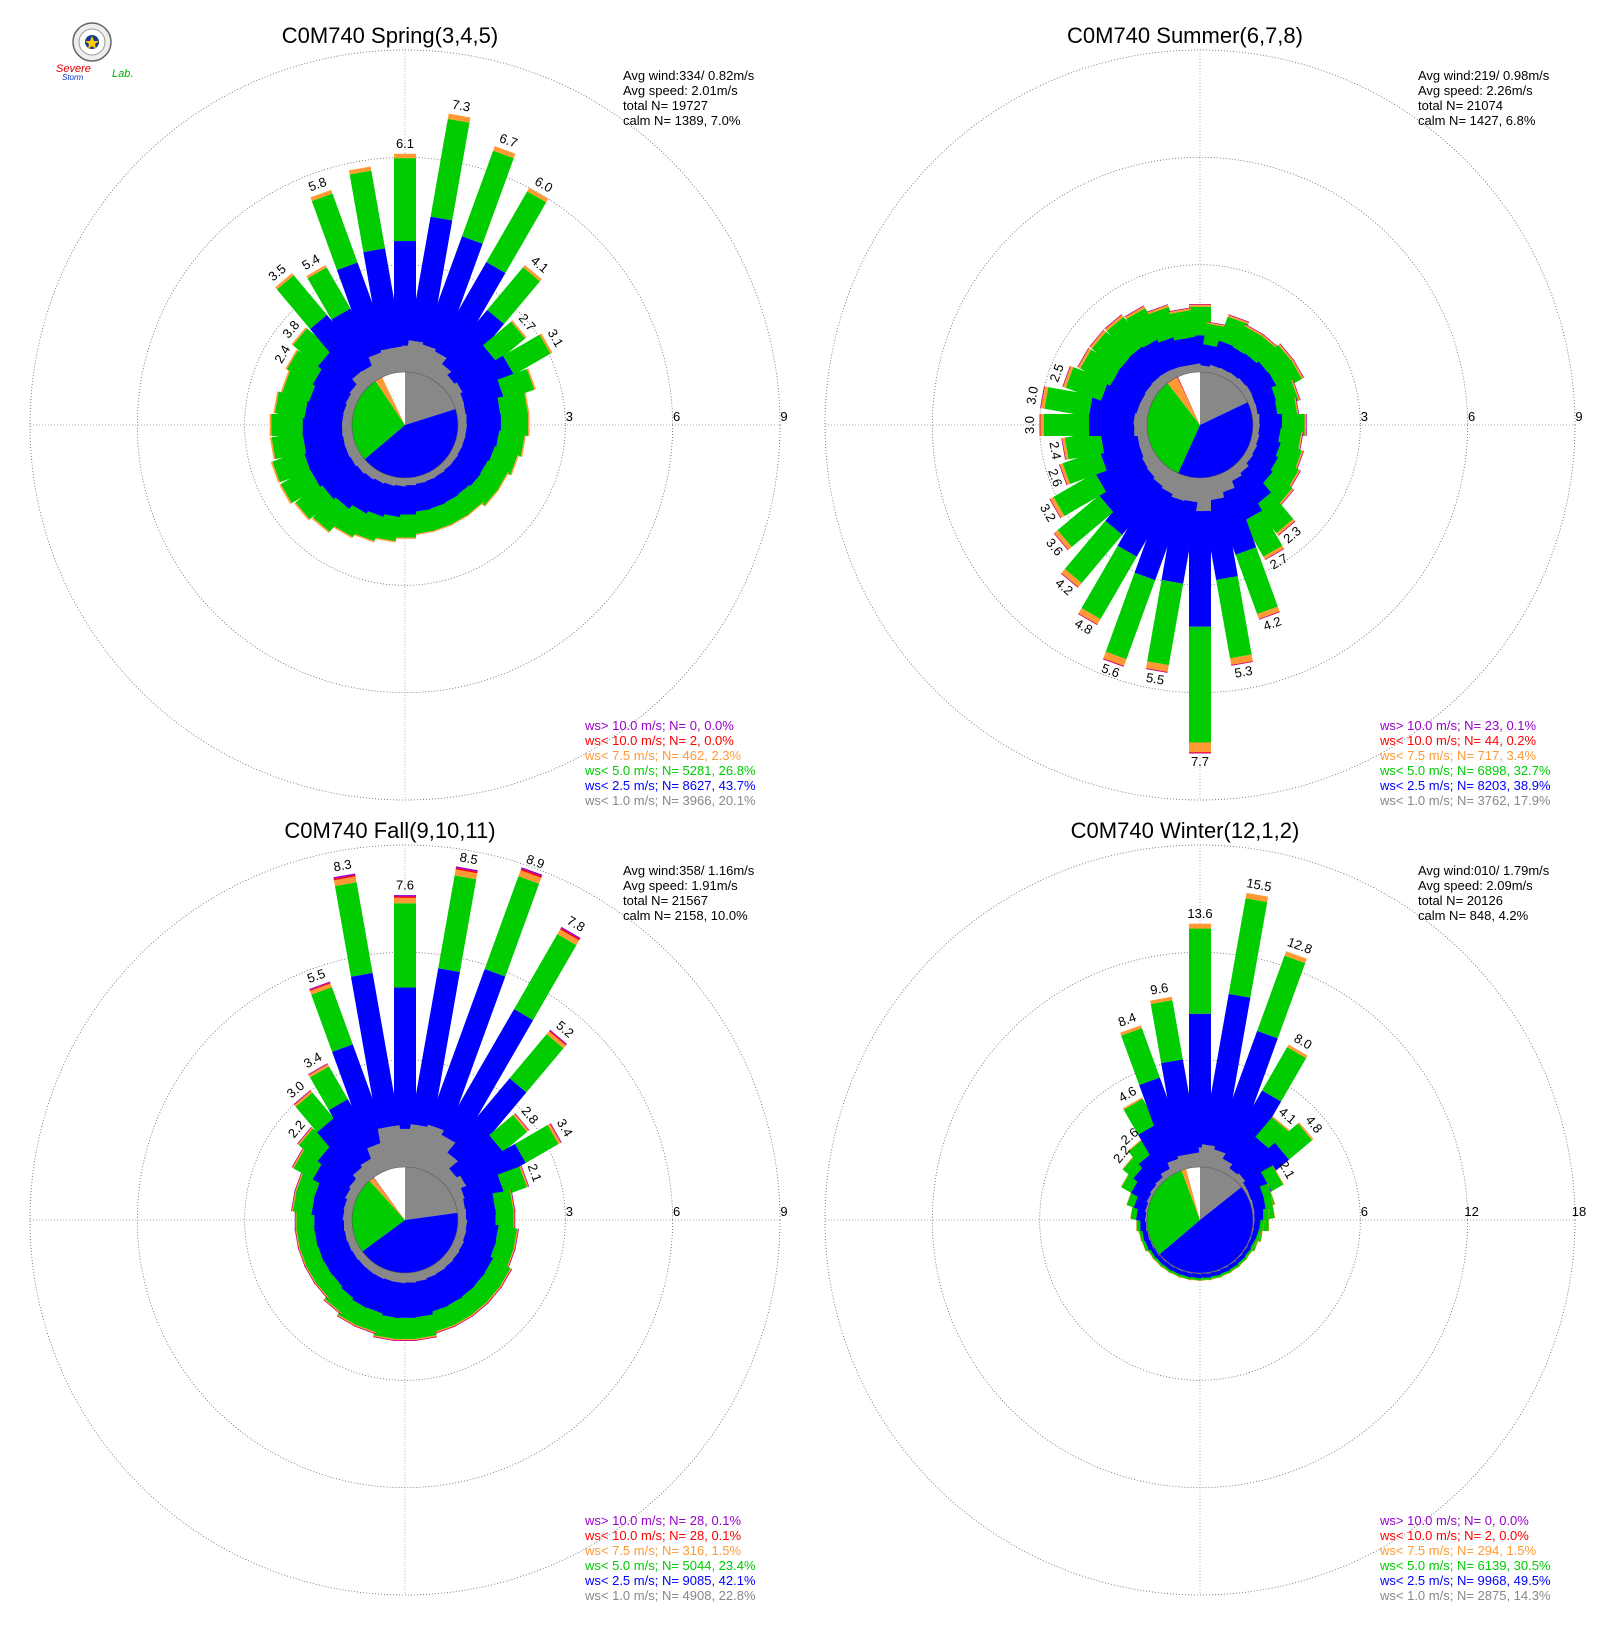 This screenshot has width=1620, height=1640. Describe the element at coordinates (1458, 1550) in the screenshot. I see `legend-entry: ws< 7.5 m/s; N= 294, 1.5%` at that location.